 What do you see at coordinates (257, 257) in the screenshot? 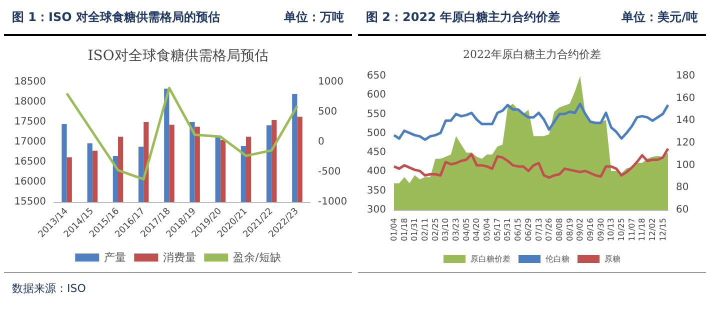
I see `legend-label: 盈余/短缺` at bounding box center [257, 257].